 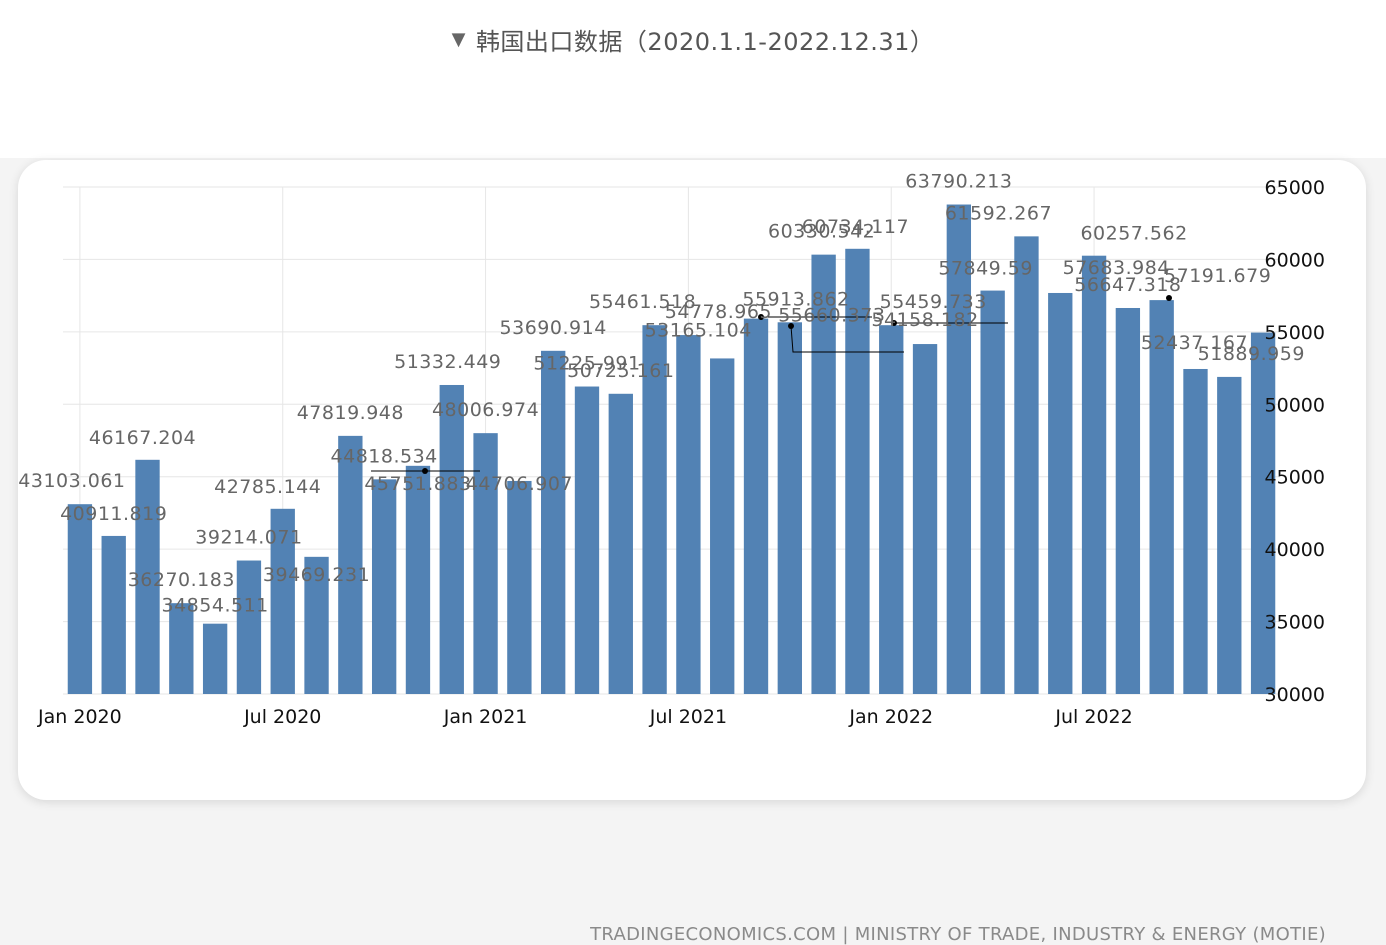 I want to click on data-label: 44706.907, so click(x=519, y=484).